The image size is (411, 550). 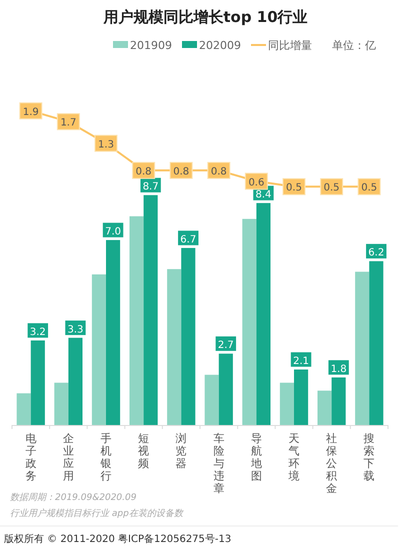 I want to click on x-tick-label: 搜索下载, so click(x=369, y=457).